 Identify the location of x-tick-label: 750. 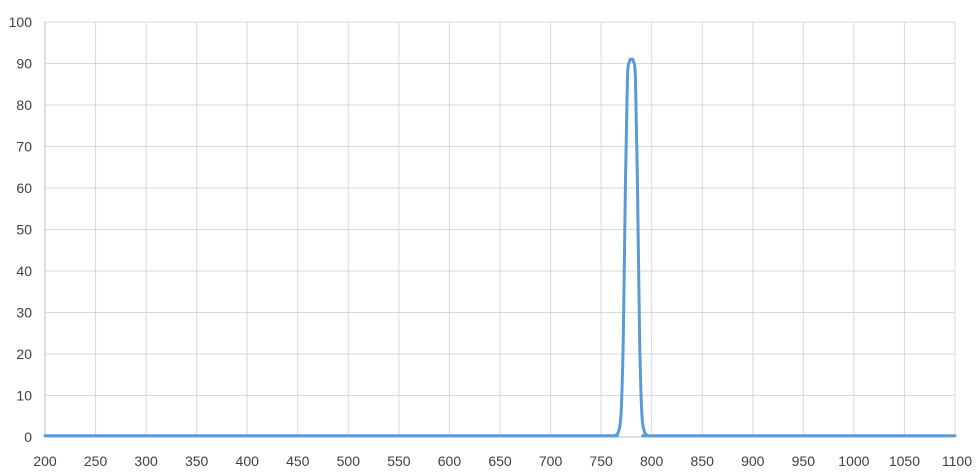
(601, 461).